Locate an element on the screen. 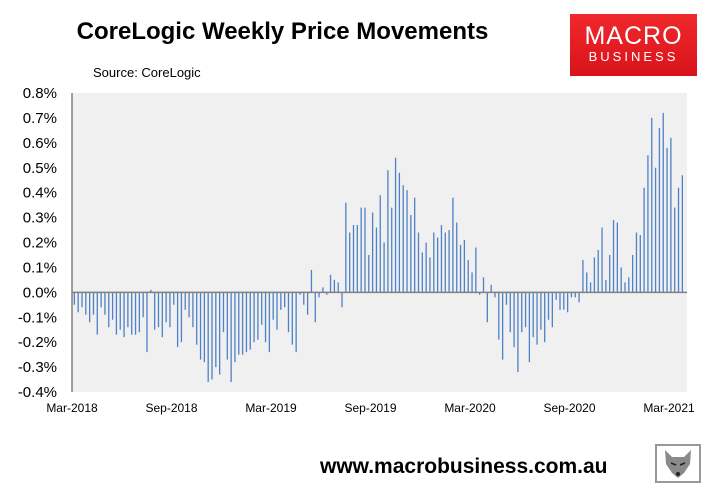 This screenshot has height=498, width=715. y-tick-label: 0.8% is located at coordinates (40, 93).